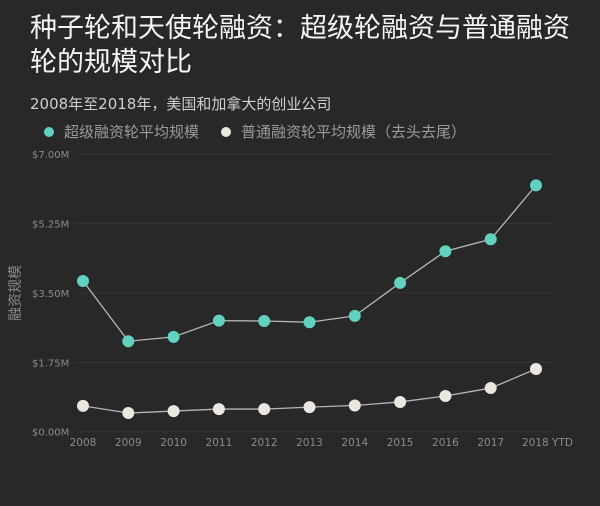 This screenshot has width=600, height=506. I want to click on x-tick-label: 2014, so click(354, 443).